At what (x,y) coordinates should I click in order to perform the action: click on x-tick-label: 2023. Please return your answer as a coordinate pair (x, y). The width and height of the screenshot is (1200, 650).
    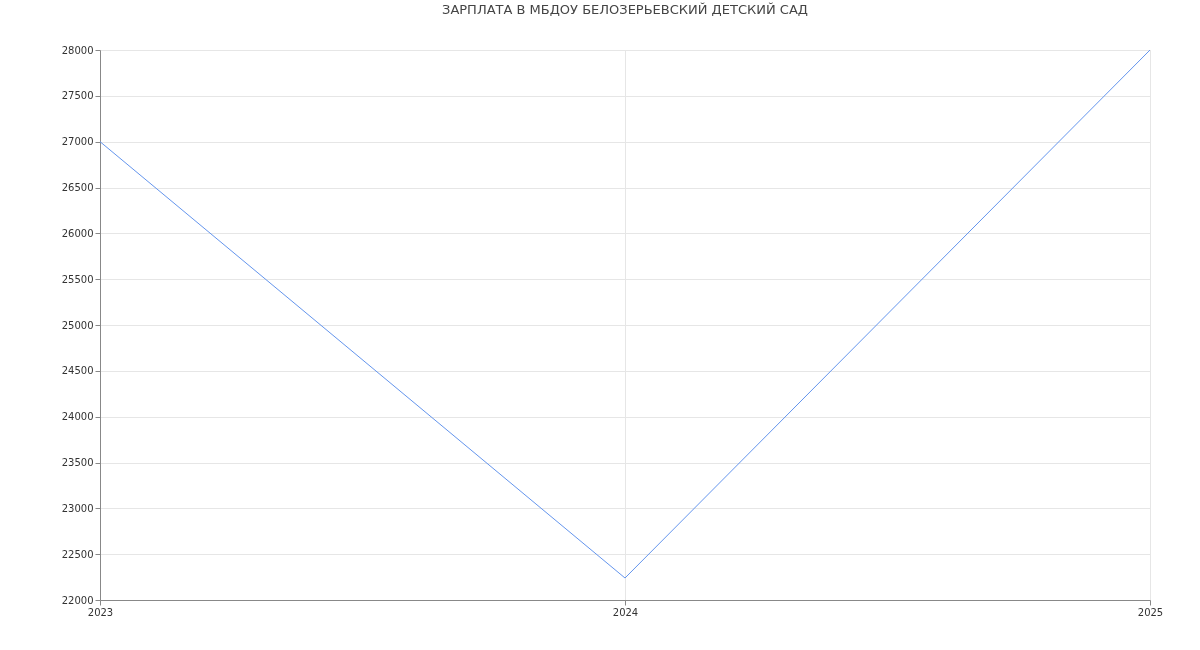
    Looking at the image, I should click on (100, 612).